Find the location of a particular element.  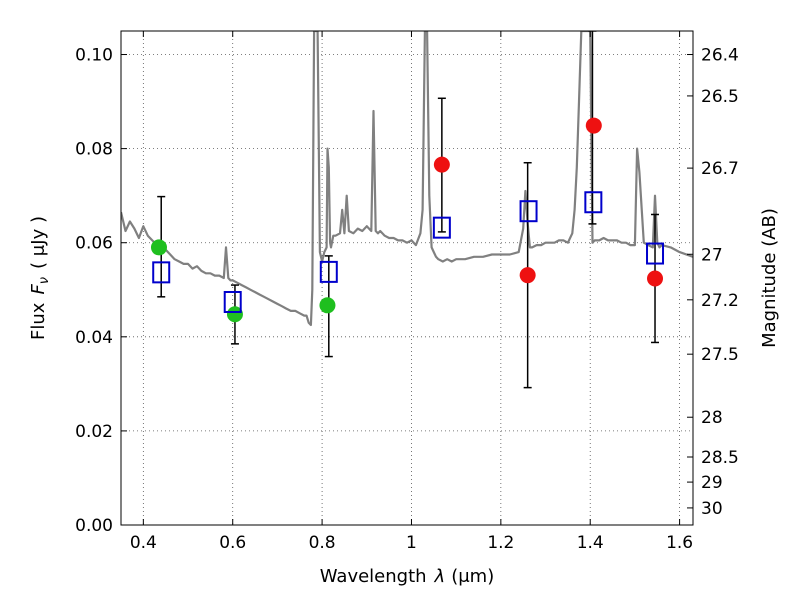

y-tick-label: 0.00 is located at coordinates (94, 526).